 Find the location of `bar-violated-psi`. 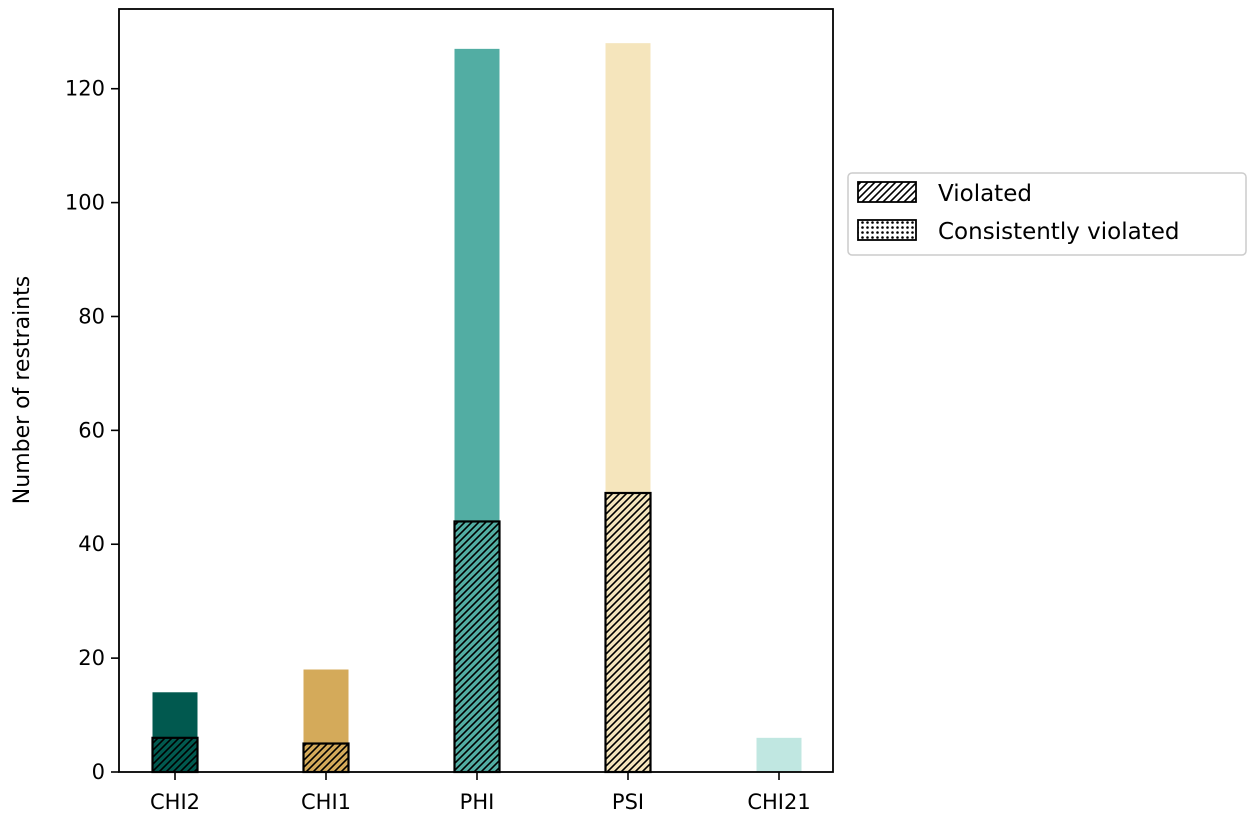

bar-violated-psi is located at coordinates (628, 632).